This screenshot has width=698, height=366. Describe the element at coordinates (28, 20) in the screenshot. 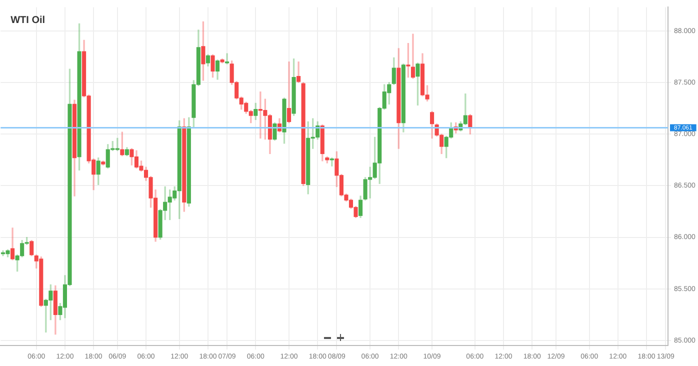

I see `text: WTI Oil` at that location.